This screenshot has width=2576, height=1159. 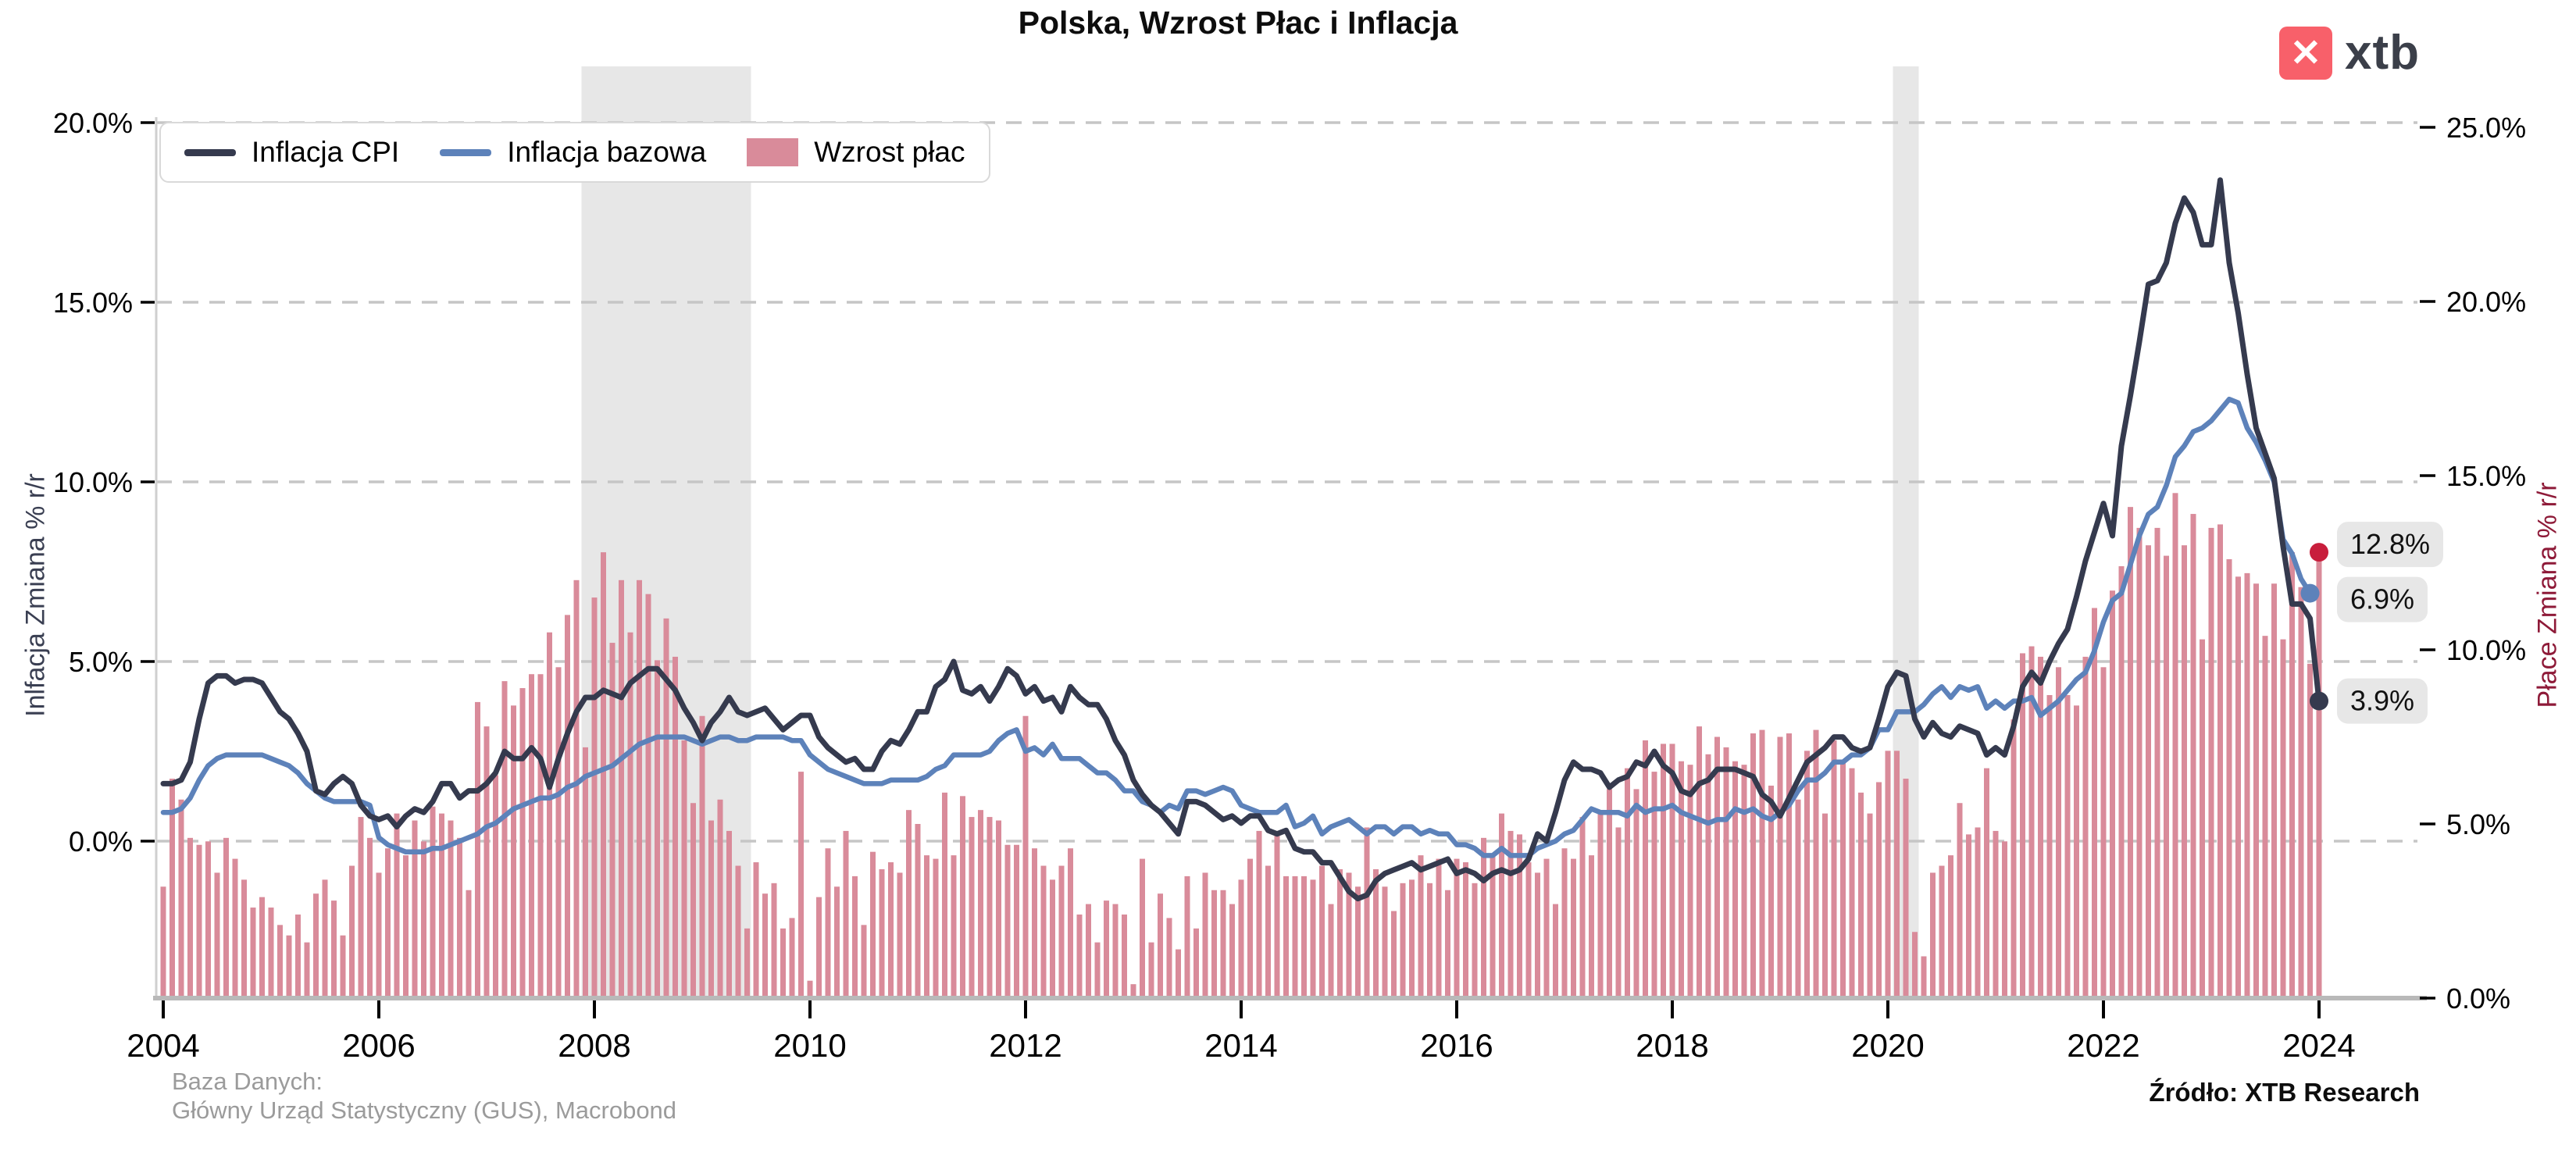 I want to click on x-tick-label: 2022, so click(x=2103, y=1045).